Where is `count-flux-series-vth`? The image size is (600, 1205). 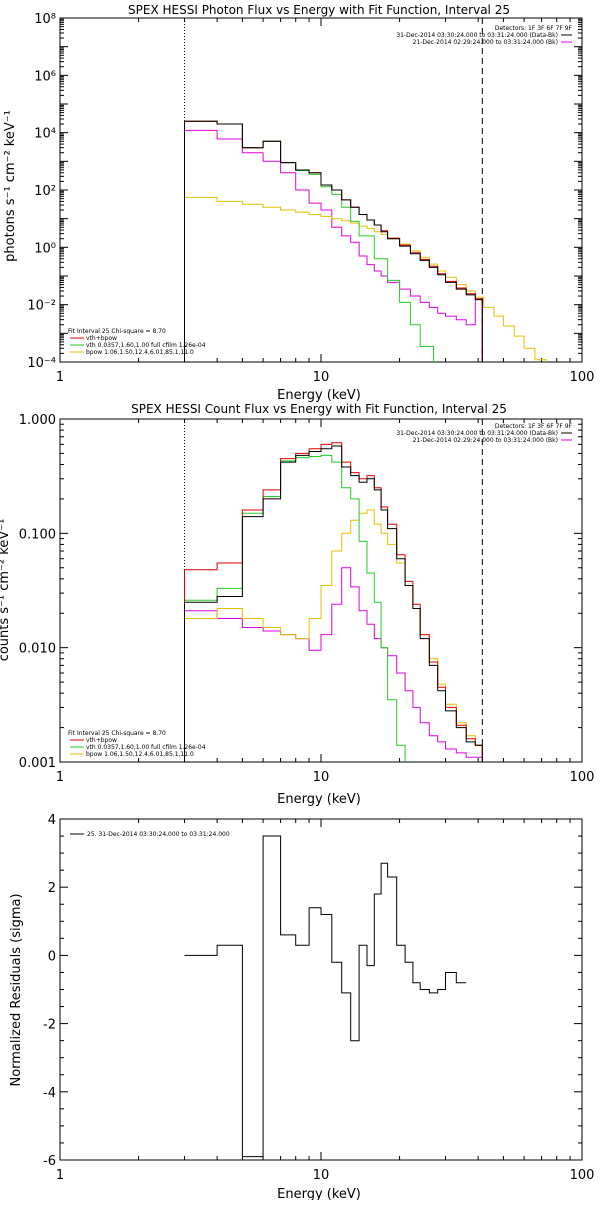 count-flux-series-vth is located at coordinates (295, 608).